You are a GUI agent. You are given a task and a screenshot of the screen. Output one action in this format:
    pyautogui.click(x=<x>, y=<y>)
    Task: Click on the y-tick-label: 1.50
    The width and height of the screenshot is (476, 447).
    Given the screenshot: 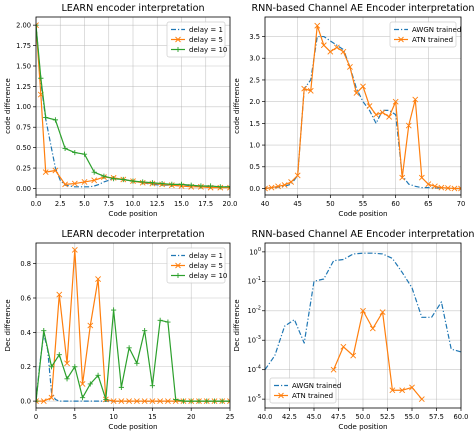 What is the action you would take?
    pyautogui.click(x=23, y=66)
    